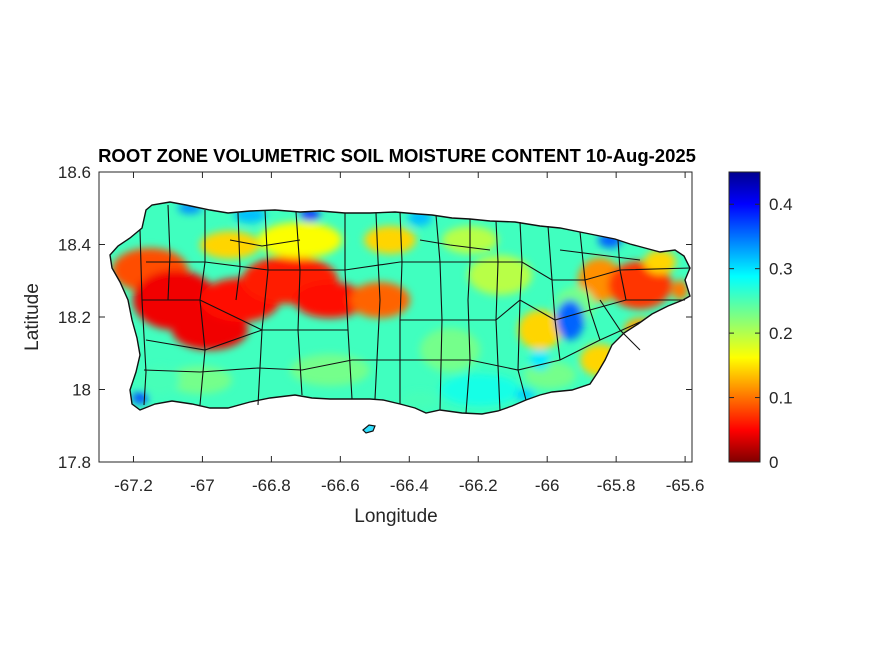 This screenshot has height=656, width=875. I want to click on y-tick-label: 18.4, so click(74, 245).